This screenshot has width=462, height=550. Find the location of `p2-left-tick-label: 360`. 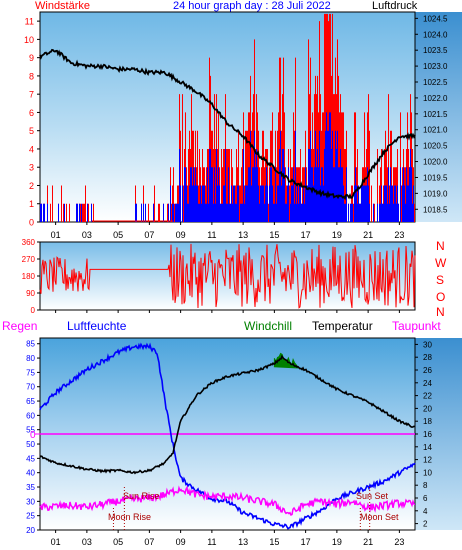

p2-left-tick-label: 360 is located at coordinates (29, 242).